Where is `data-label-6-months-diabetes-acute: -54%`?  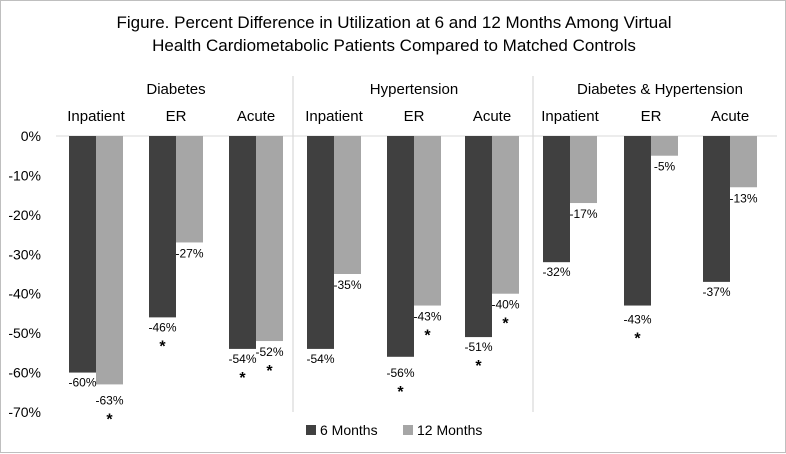
data-label-6-months-diabetes-acute: -54% is located at coordinates (242, 359).